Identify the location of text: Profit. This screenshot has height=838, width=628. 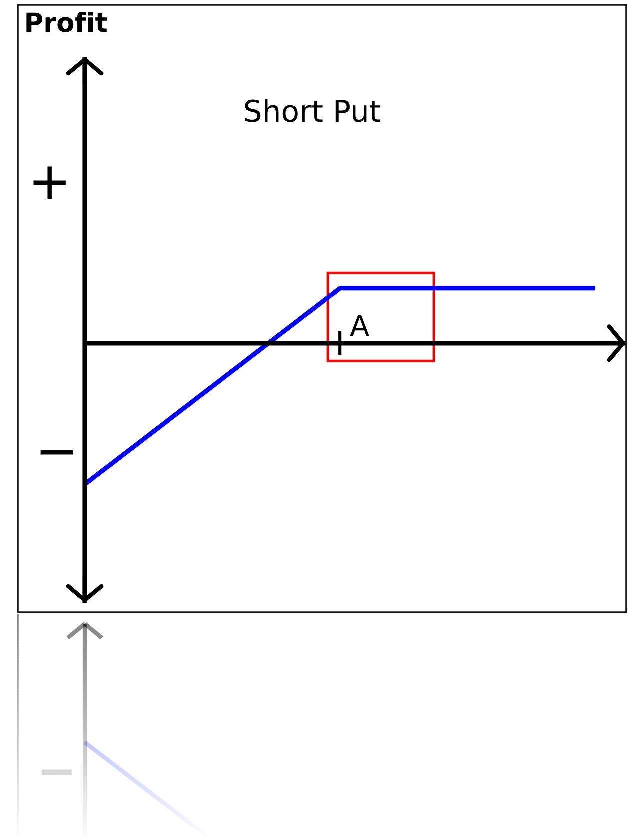
(67, 22).